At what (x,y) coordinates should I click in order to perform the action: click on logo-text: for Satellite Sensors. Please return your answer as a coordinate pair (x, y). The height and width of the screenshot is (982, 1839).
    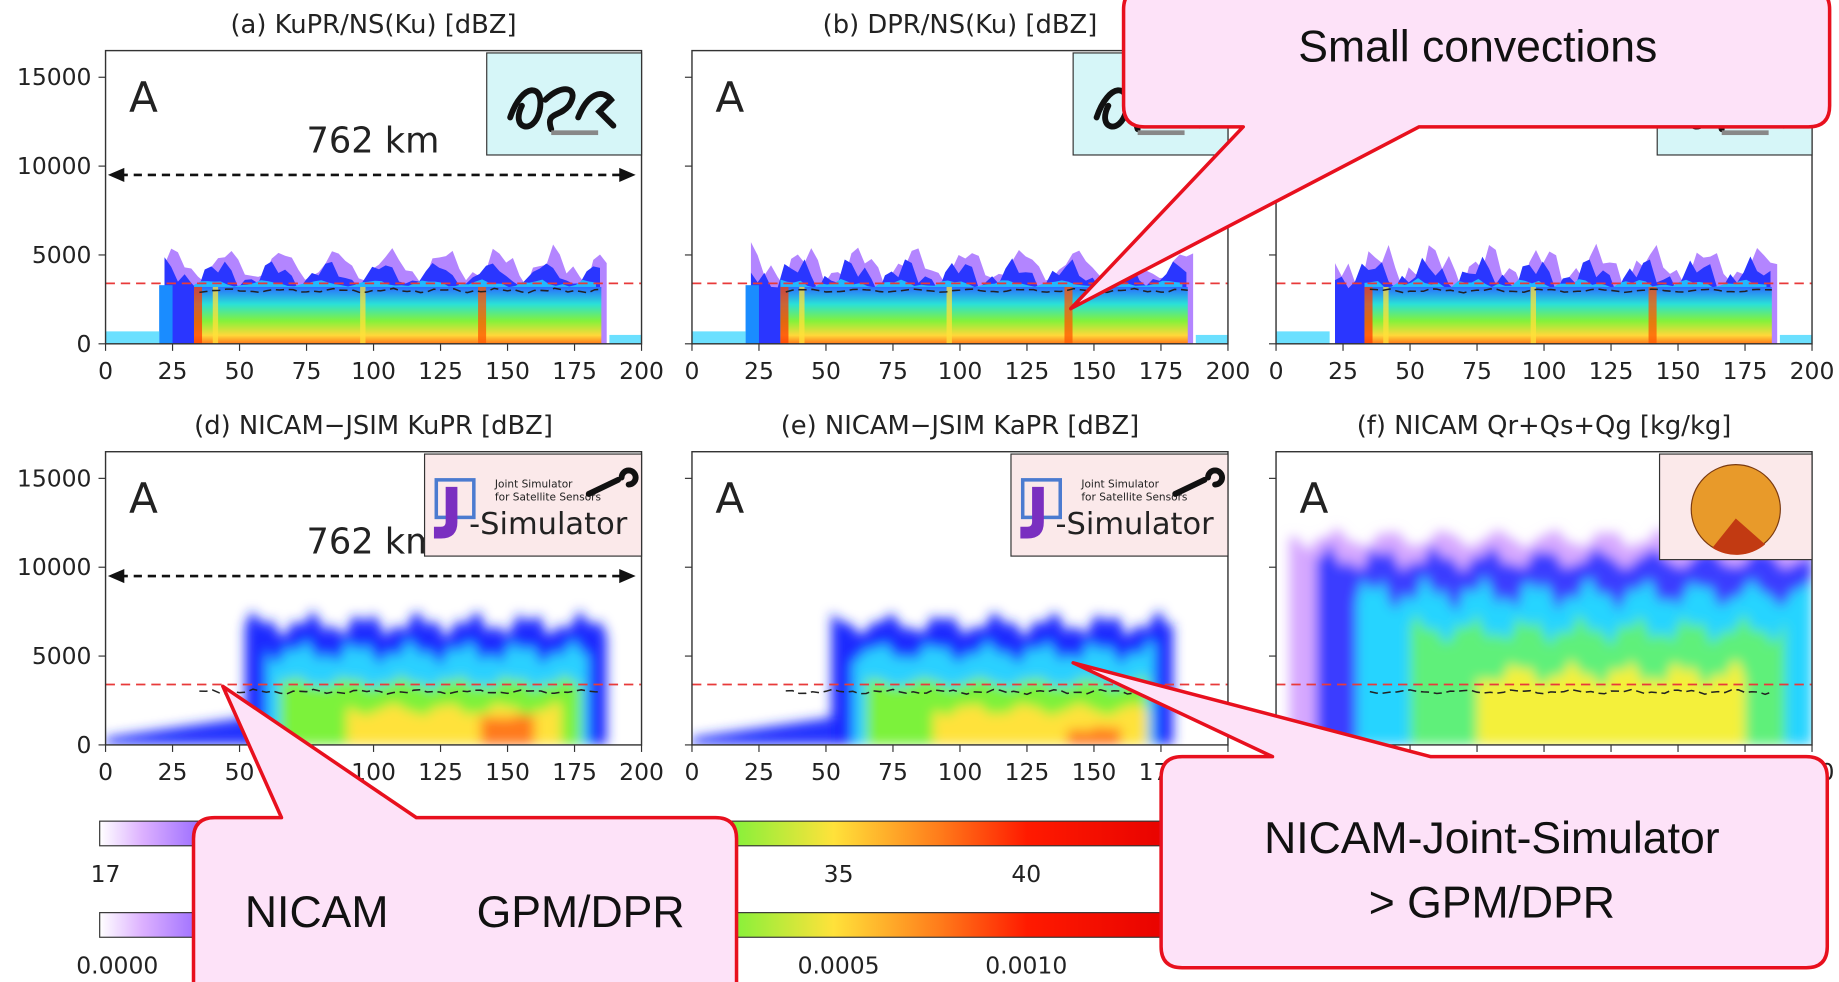
    Looking at the image, I should click on (1134, 497).